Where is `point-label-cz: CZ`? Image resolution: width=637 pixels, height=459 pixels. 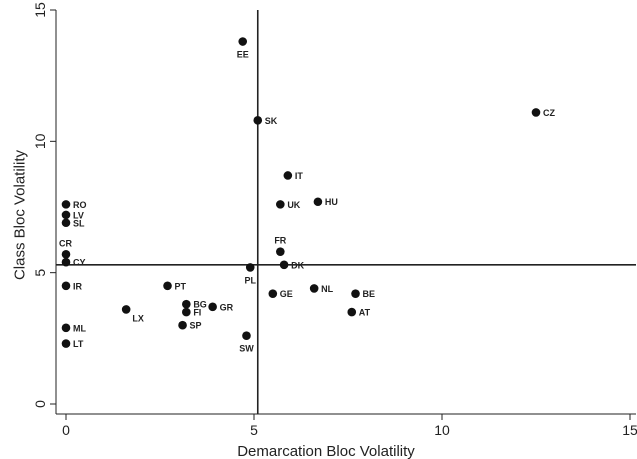 point-label-cz: CZ is located at coordinates (549, 113).